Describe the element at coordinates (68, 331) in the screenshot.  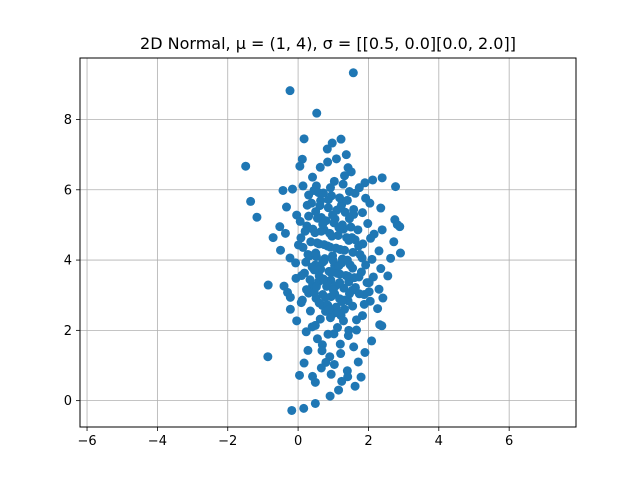
I see `y-tick-label: 2` at that location.